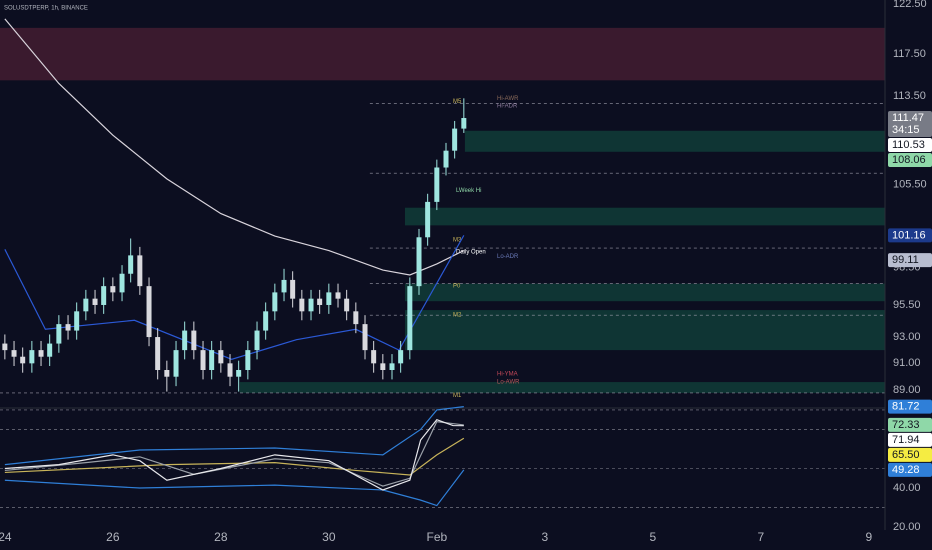 This screenshot has height=550, width=932. I want to click on price-label: 110.53, so click(908, 145).